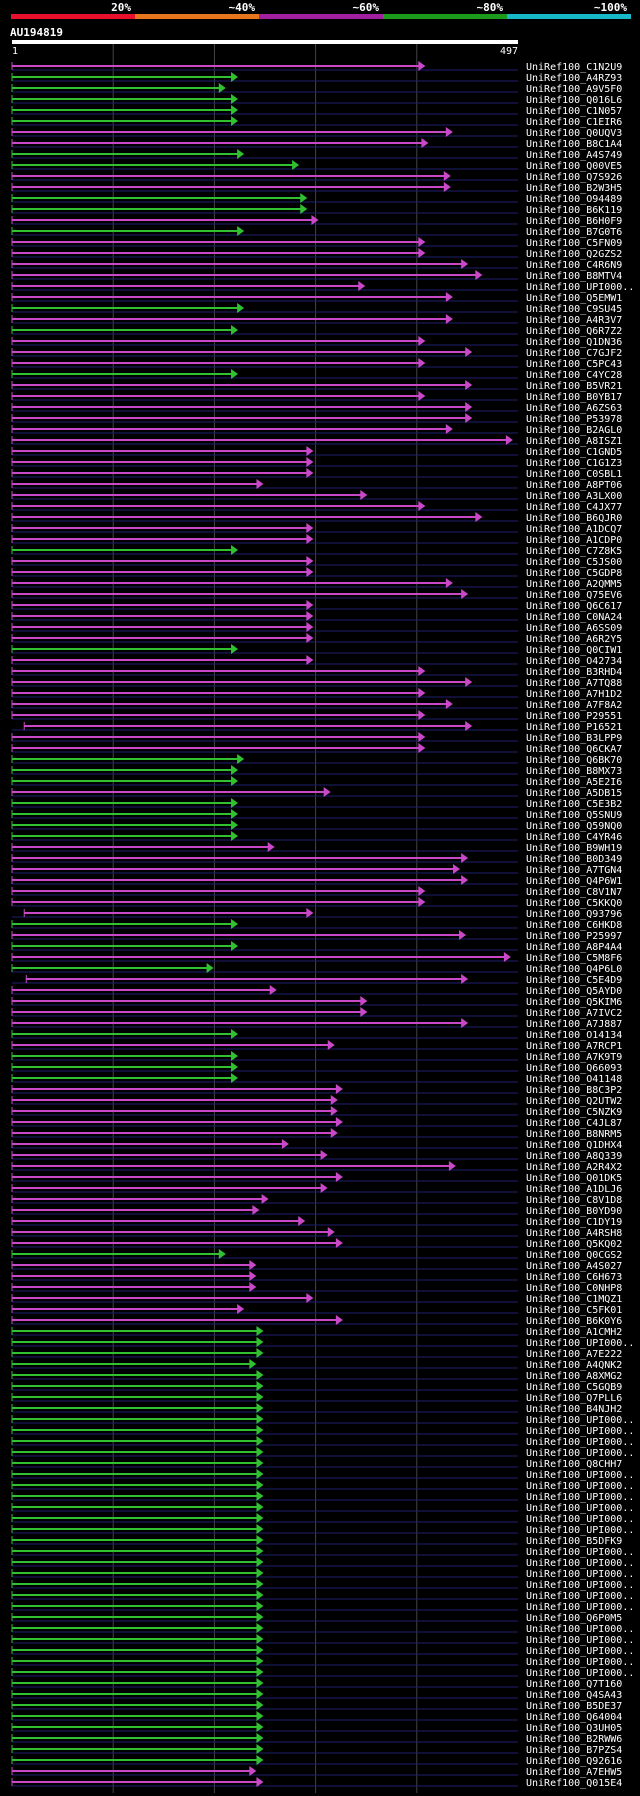 The image size is (640, 1796). What do you see at coordinates (574, 254) in the screenshot?
I see `row-label: UniRef100_Q2GZS2` at bounding box center [574, 254].